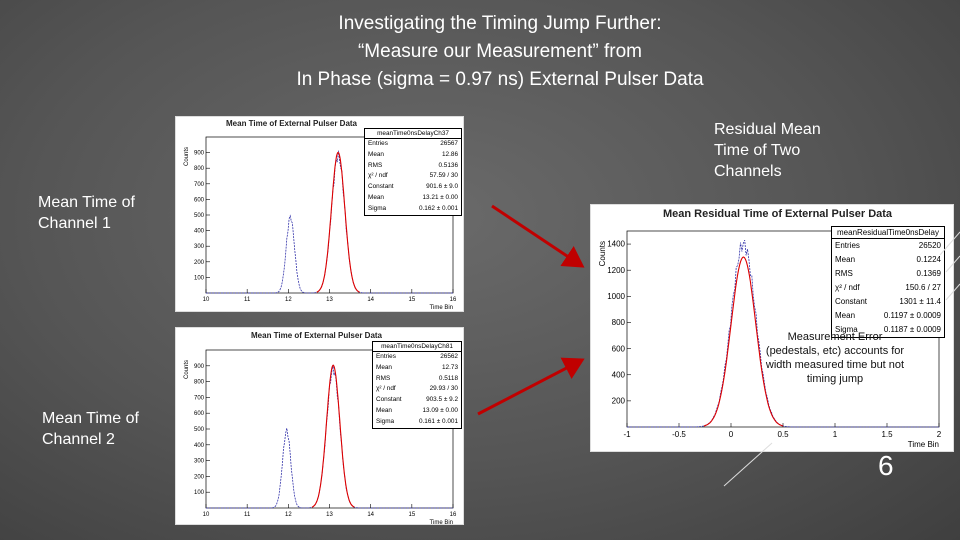 This screenshot has width=960, height=540. Describe the element at coordinates (912, 315) in the screenshot. I see `stats-value: 0.1197 ± 0.0009` at that location.